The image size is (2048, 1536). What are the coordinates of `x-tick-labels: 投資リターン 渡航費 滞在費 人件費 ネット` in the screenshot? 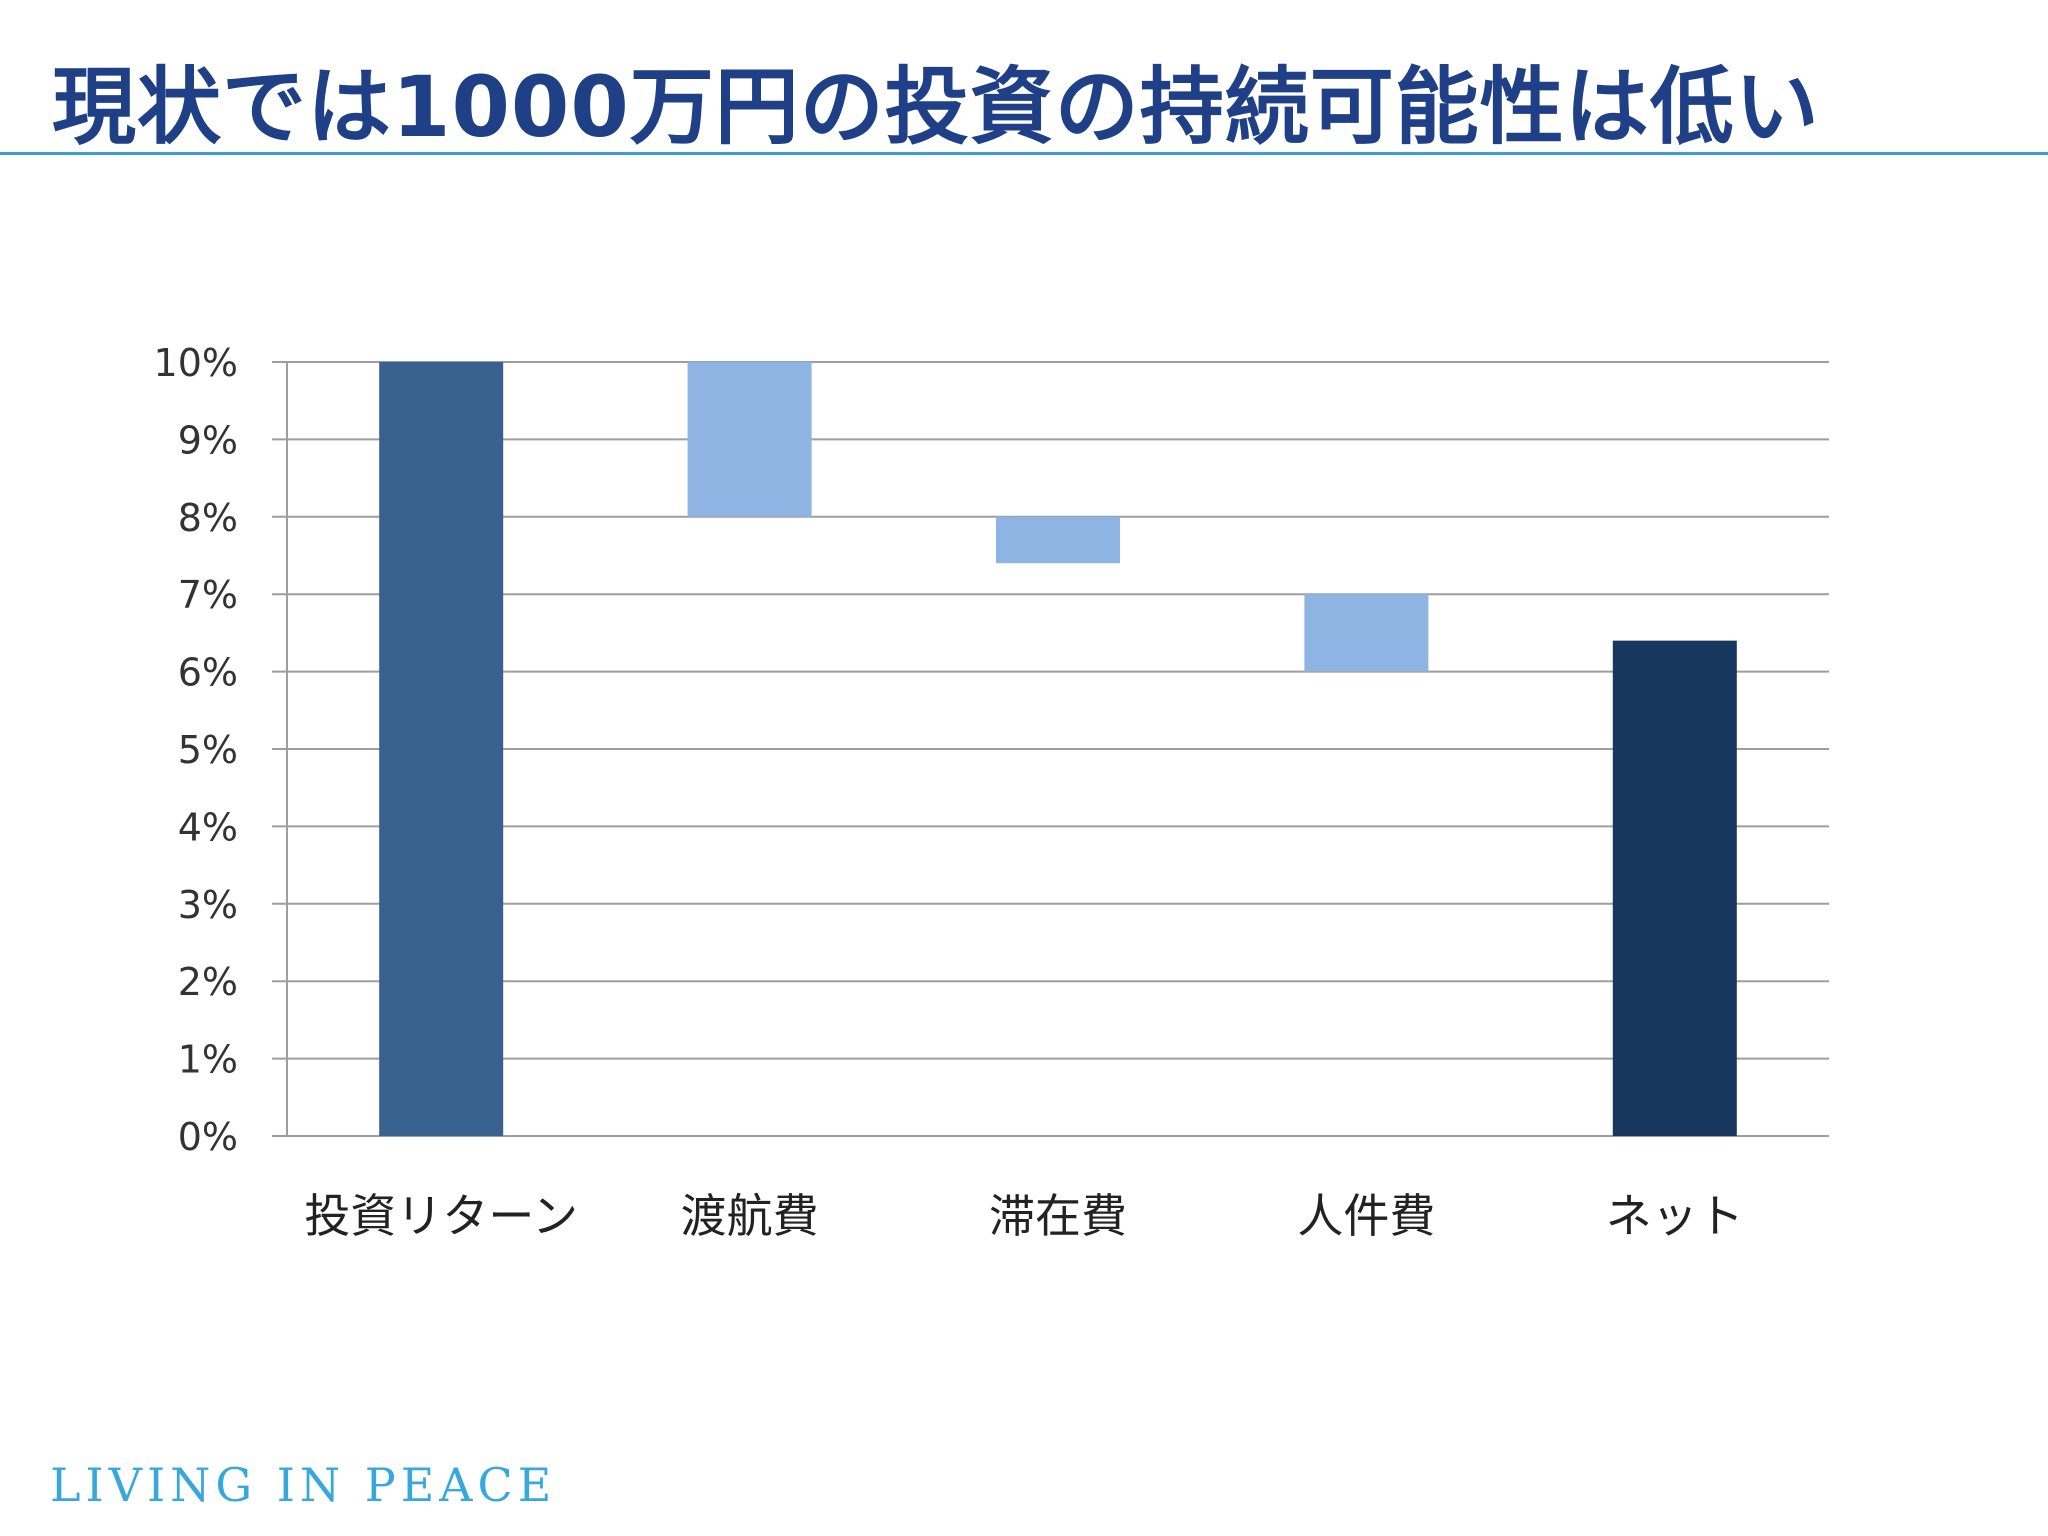 It's located at (1023, 1216).